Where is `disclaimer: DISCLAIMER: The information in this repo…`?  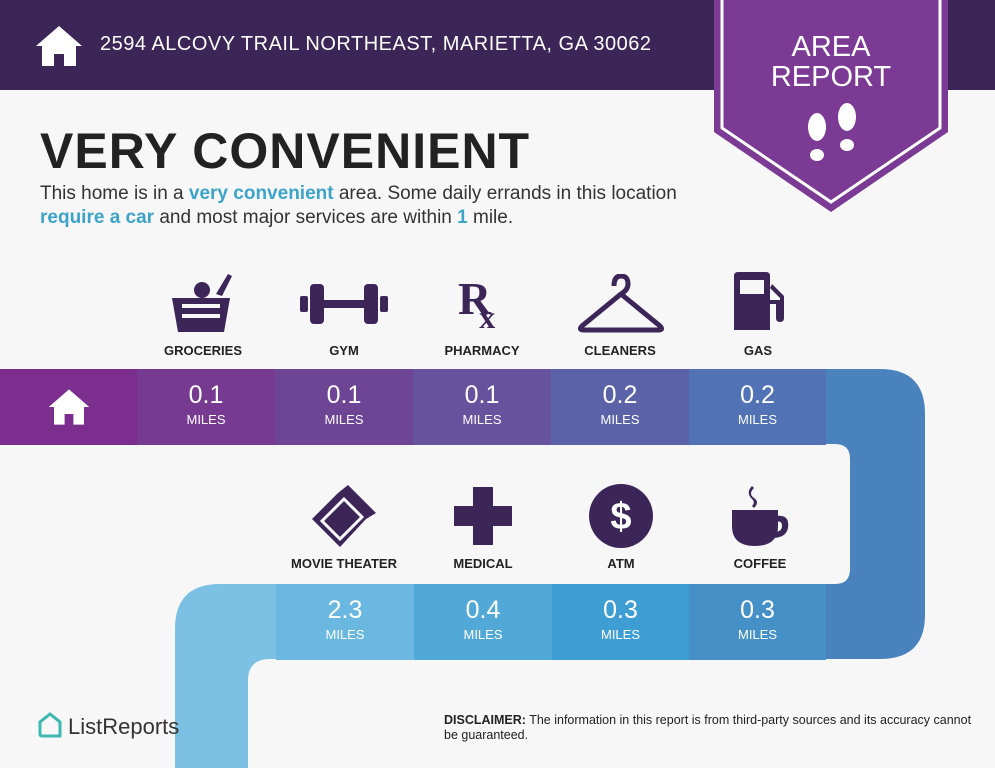 disclaimer: DISCLAIMER: The information in this repo… is located at coordinates (708, 727).